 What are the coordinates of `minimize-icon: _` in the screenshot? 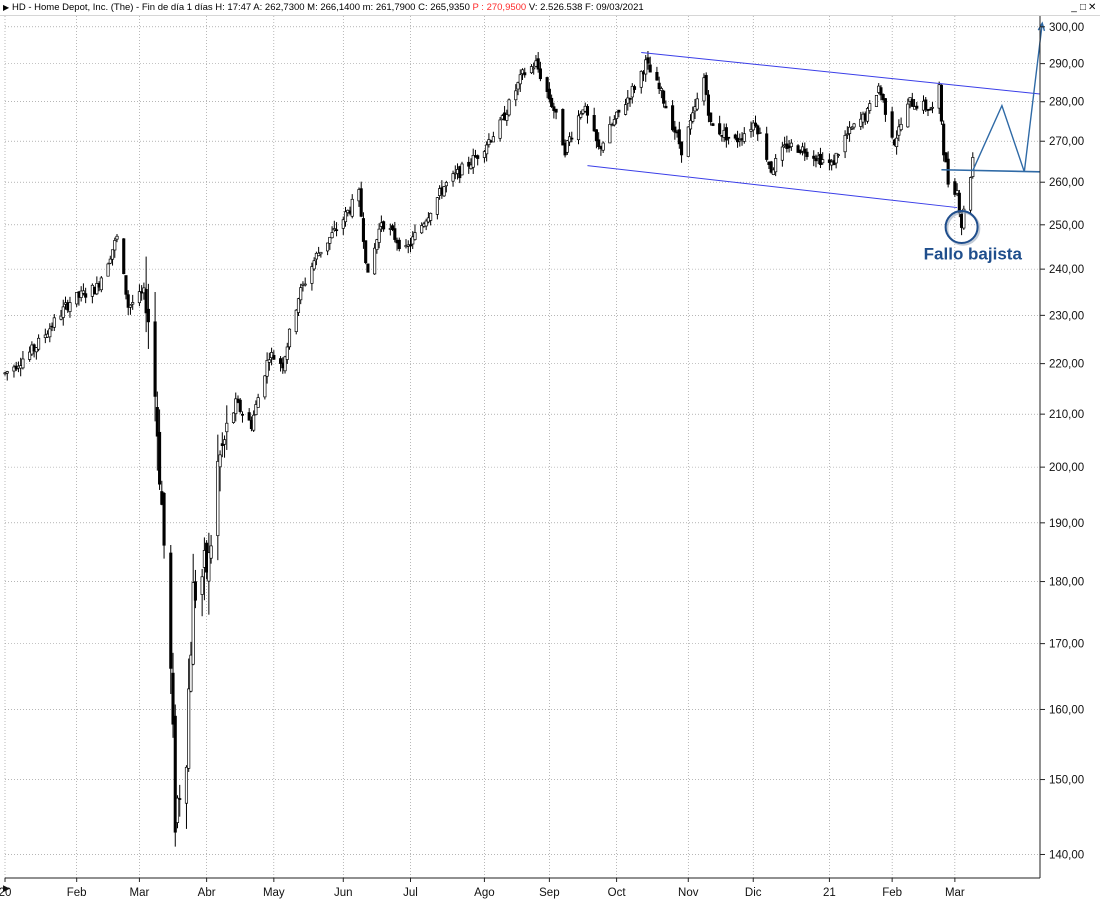 It's located at (1074, 7).